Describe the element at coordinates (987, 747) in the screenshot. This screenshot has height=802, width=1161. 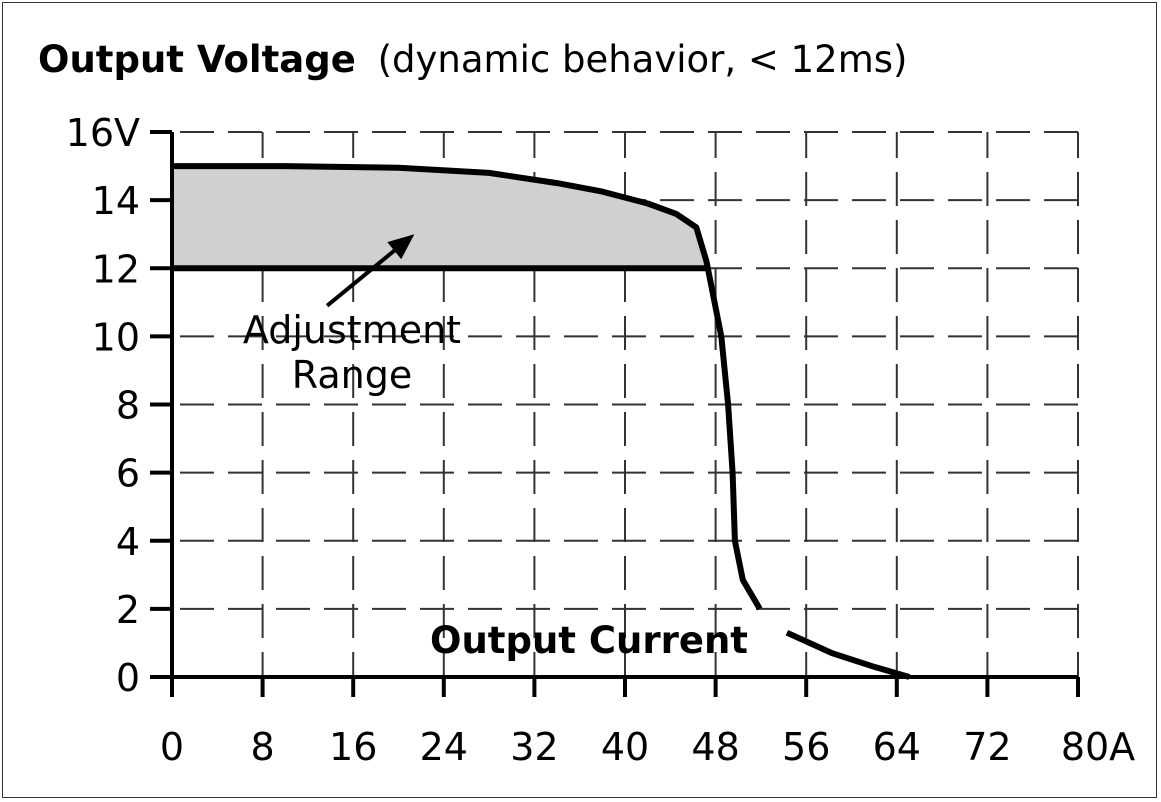
I see `x-tick-label: 72` at that location.